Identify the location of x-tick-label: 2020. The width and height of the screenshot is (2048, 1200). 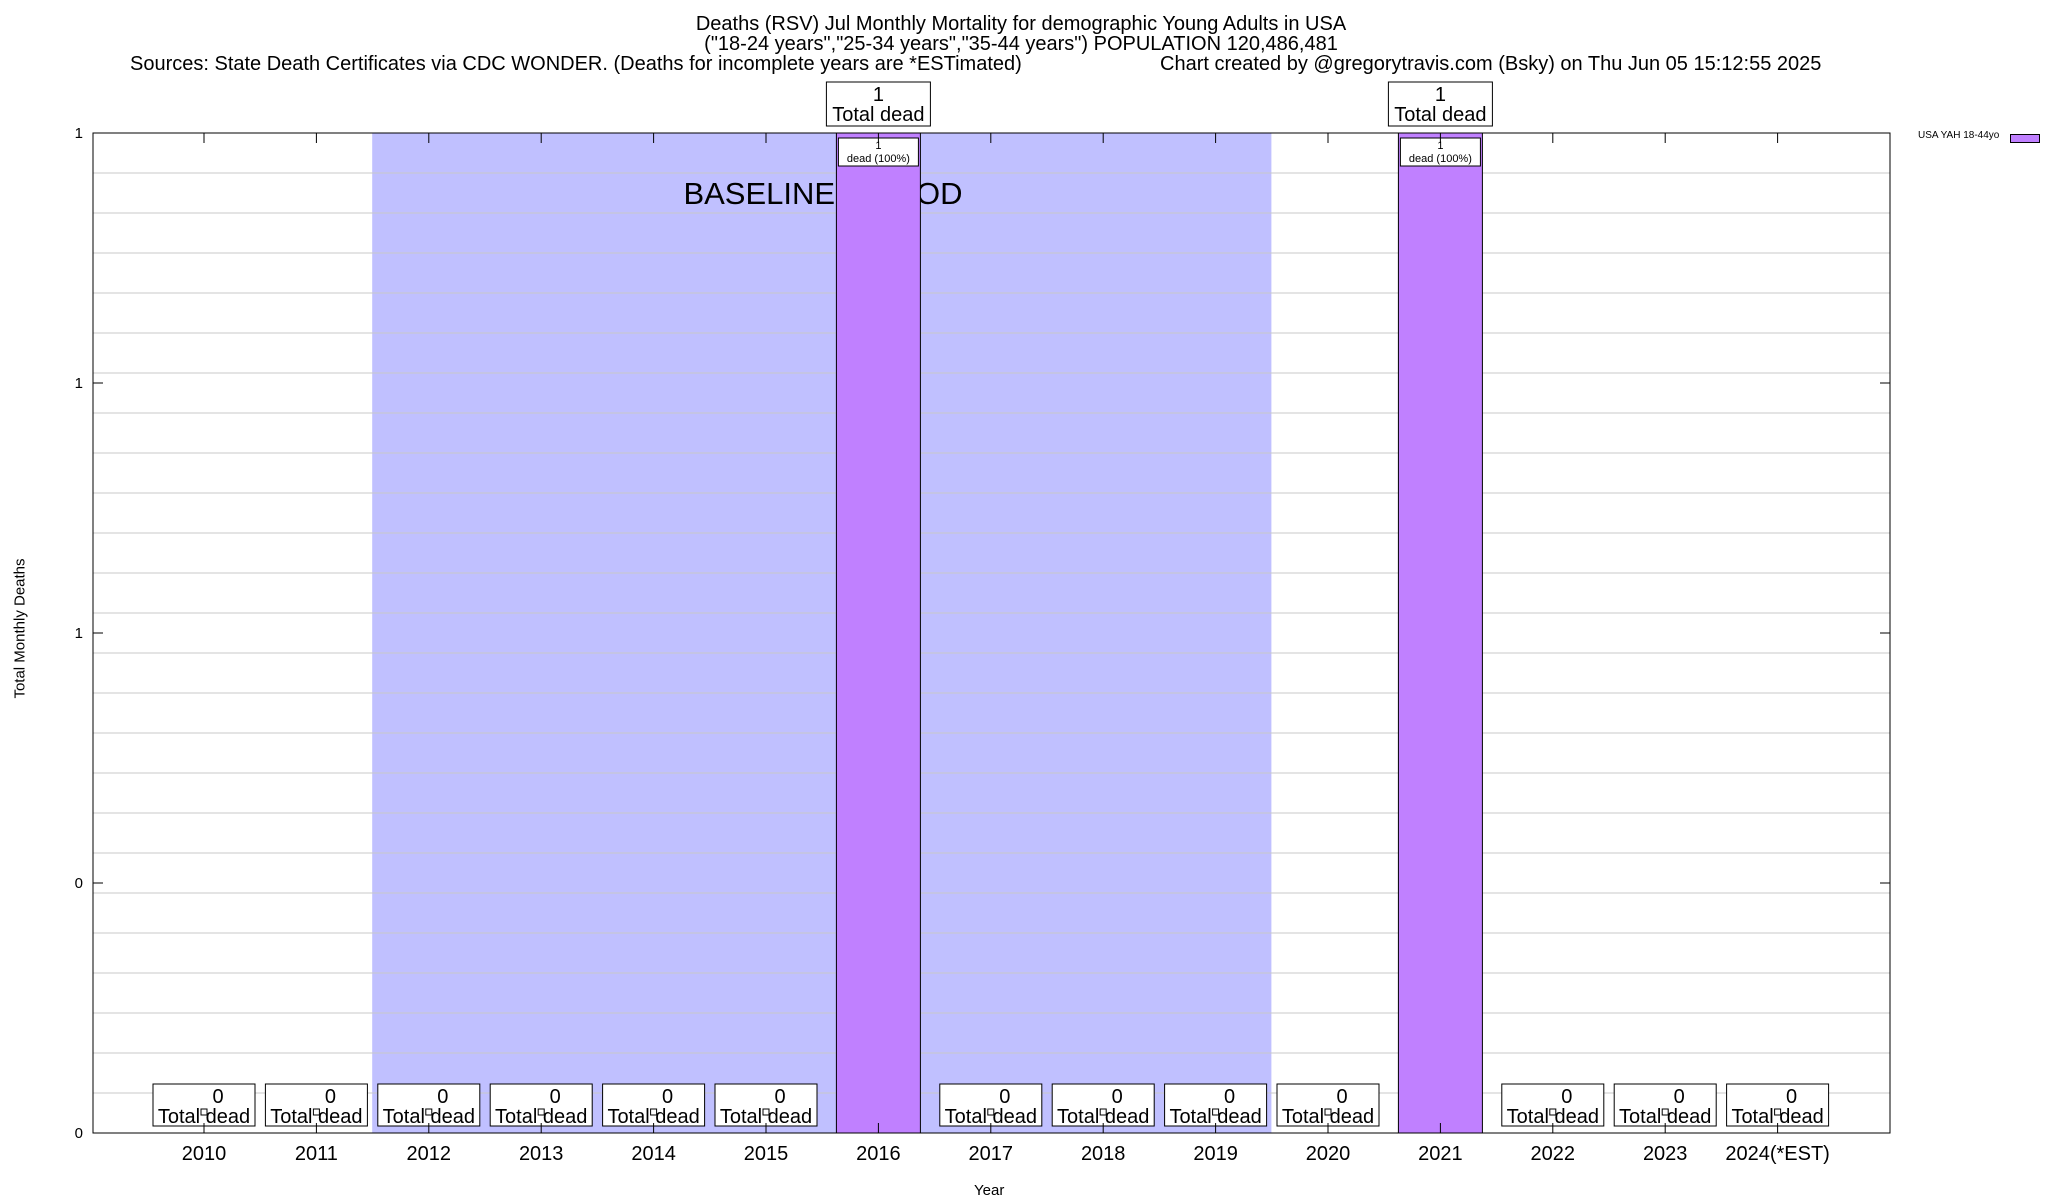
(1328, 1154).